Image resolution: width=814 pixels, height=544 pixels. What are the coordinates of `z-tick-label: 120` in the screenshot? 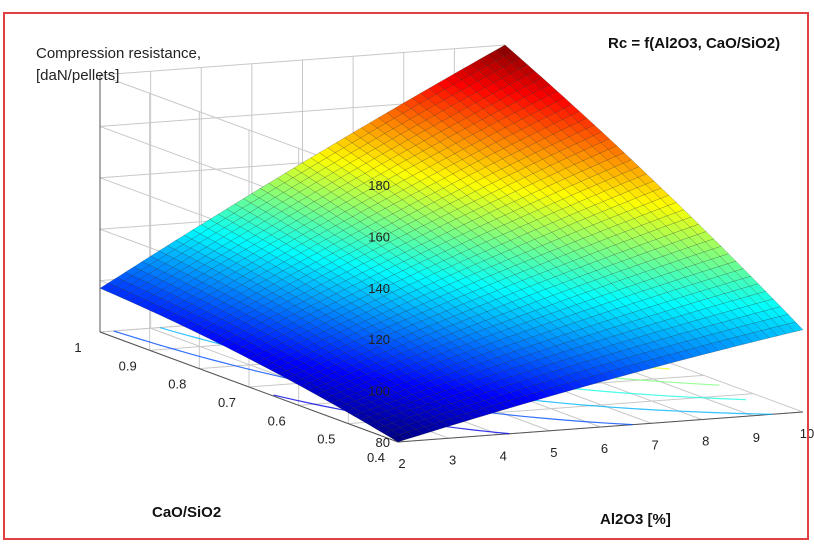 It's located at (379, 339).